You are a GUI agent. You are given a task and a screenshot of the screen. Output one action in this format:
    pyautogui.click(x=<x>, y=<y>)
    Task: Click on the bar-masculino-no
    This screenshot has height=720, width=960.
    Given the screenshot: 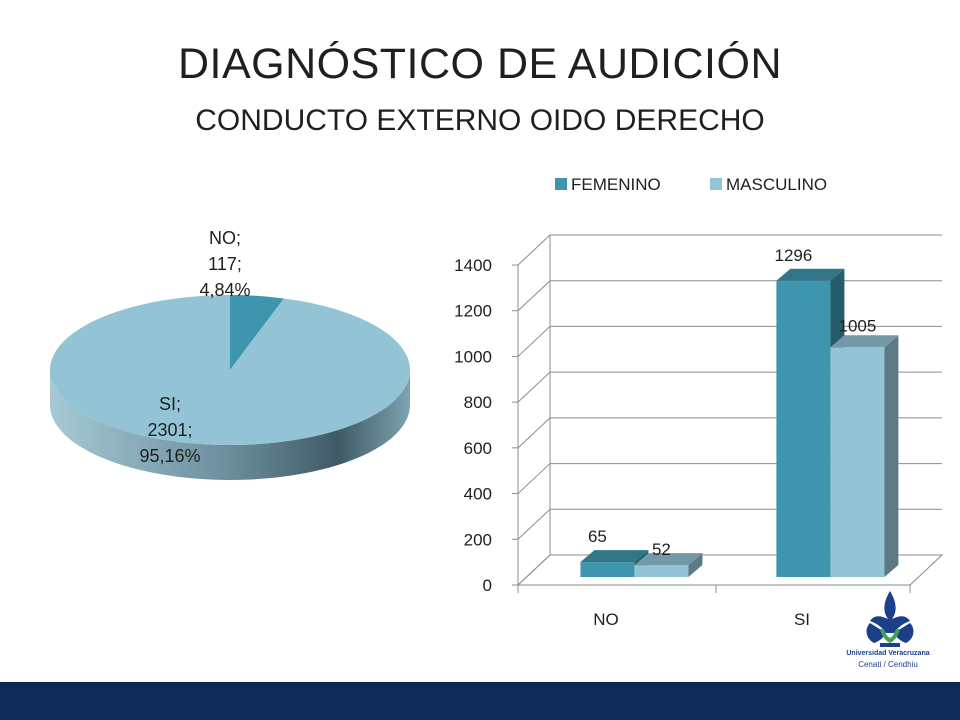 What is the action you would take?
    pyautogui.click(x=668, y=565)
    